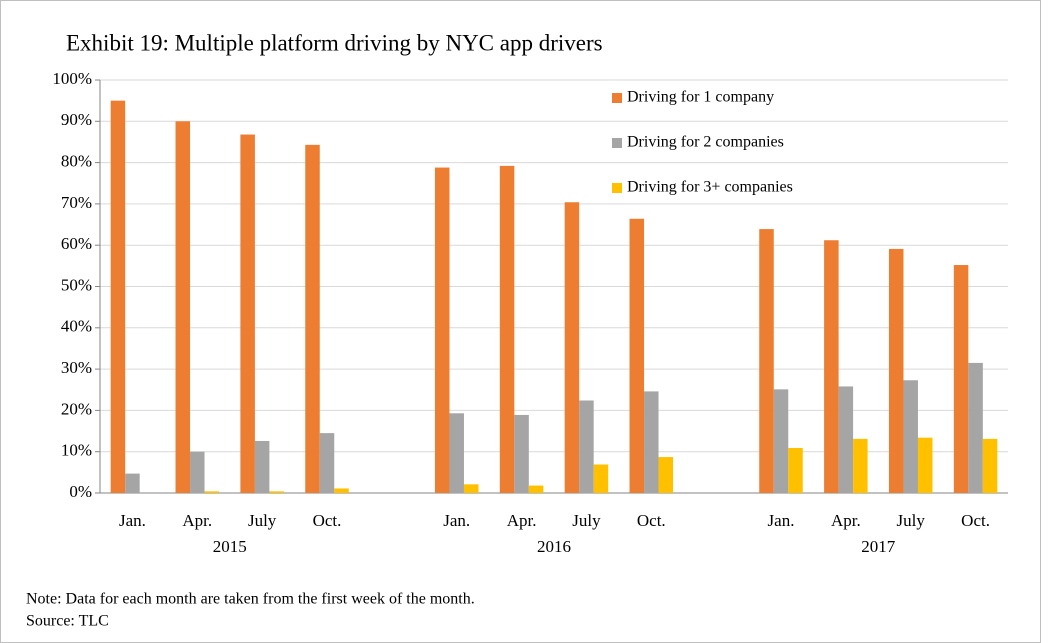  I want to click on y-tick-label: 60%, so click(76, 243).